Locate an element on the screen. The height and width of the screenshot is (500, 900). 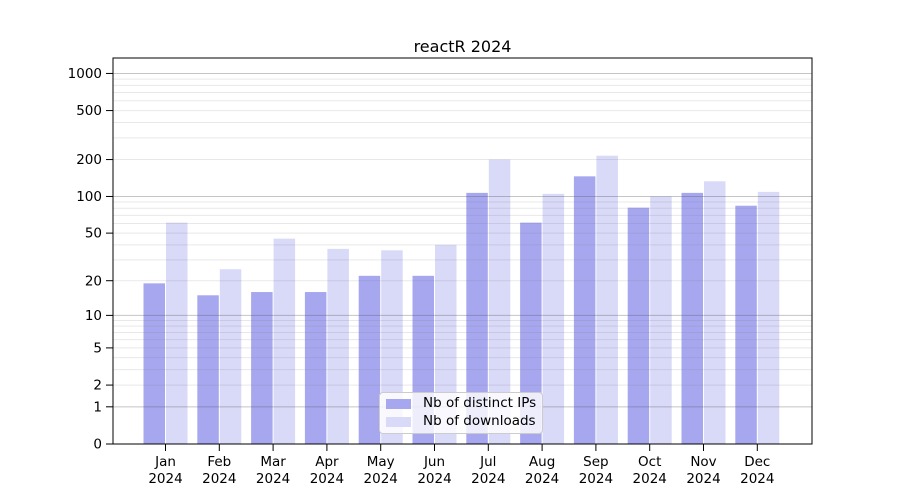
x-tick-label-jul: Jul is located at coordinates (487, 462).